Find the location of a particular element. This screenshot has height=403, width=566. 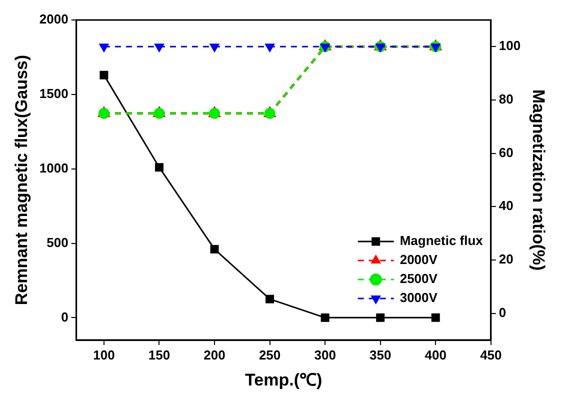

legend-label: Magnetic flux is located at coordinates (442, 240).